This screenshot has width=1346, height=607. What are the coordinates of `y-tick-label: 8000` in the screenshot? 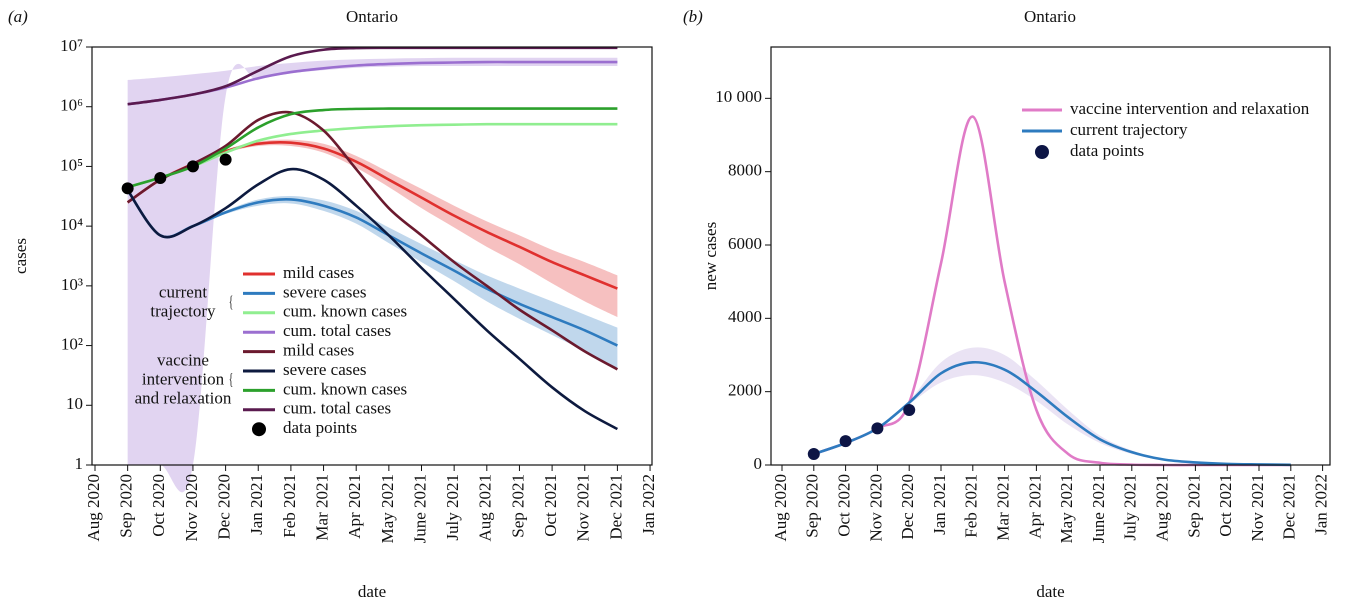 It's located at (745, 170).